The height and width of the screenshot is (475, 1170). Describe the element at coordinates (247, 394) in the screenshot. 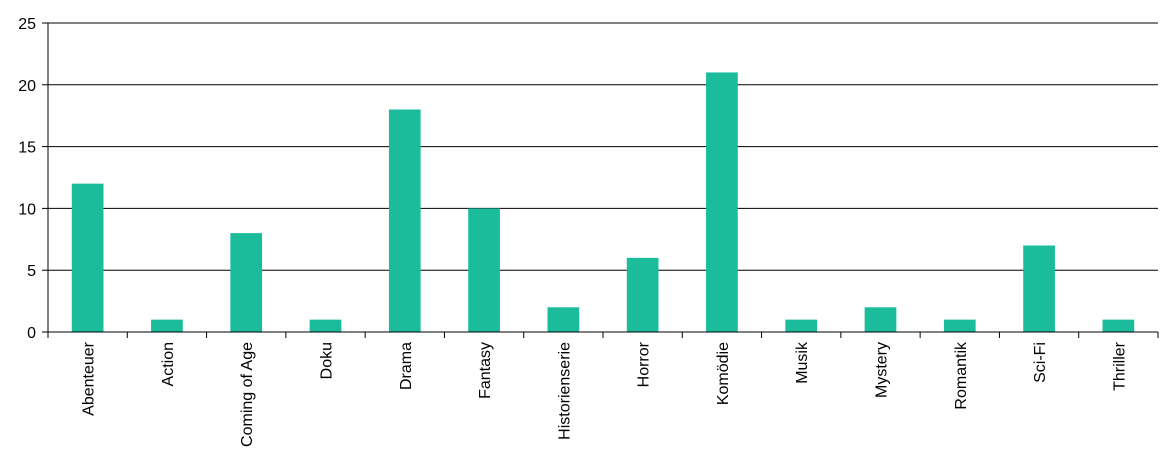

I see `x-category-label: Coming of Age` at that location.